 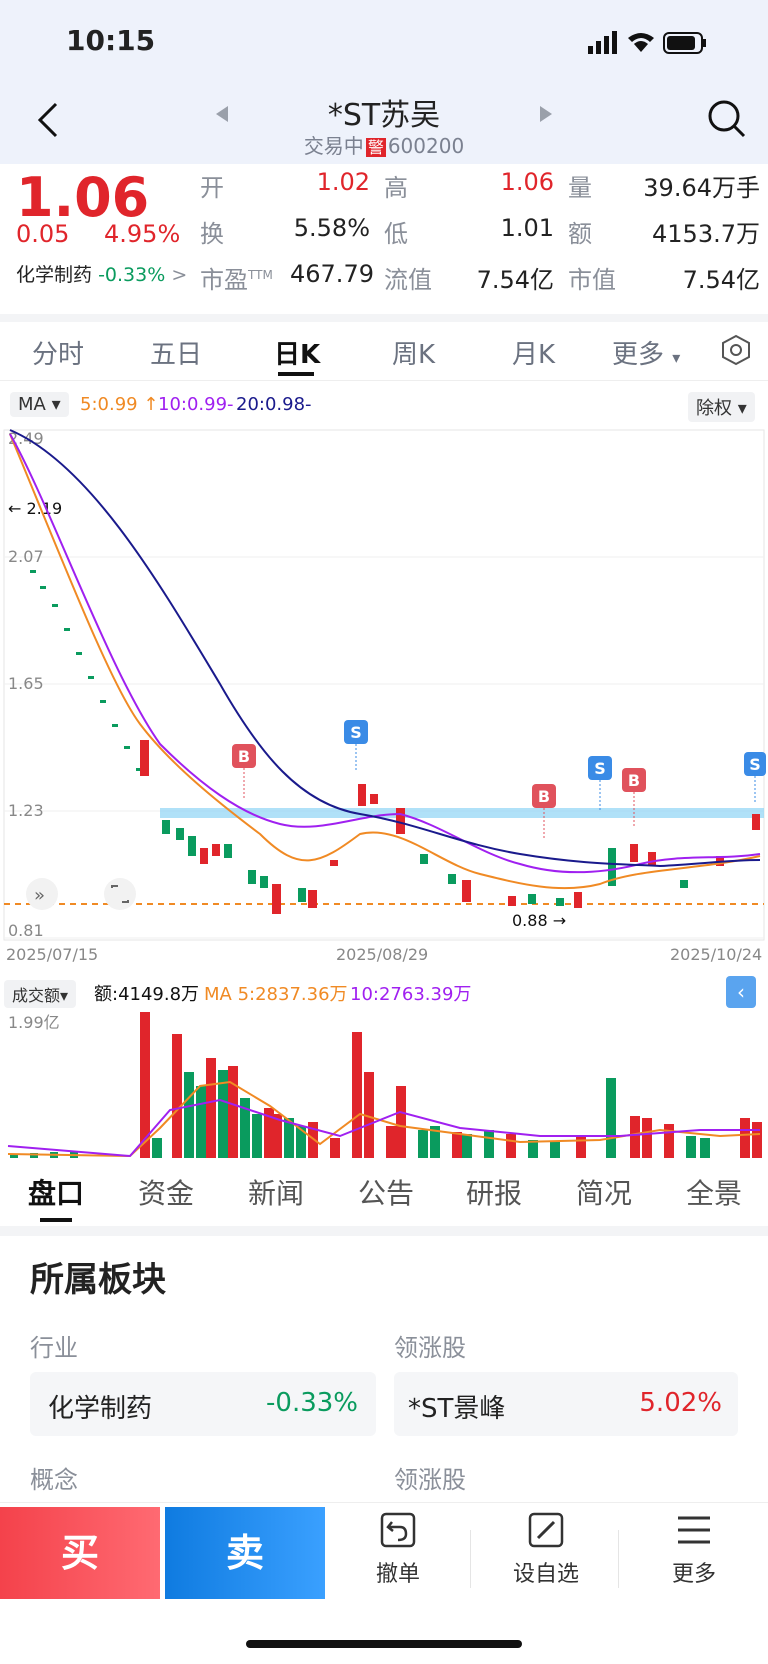 I want to click on vol-label: 量, so click(x=580, y=188).